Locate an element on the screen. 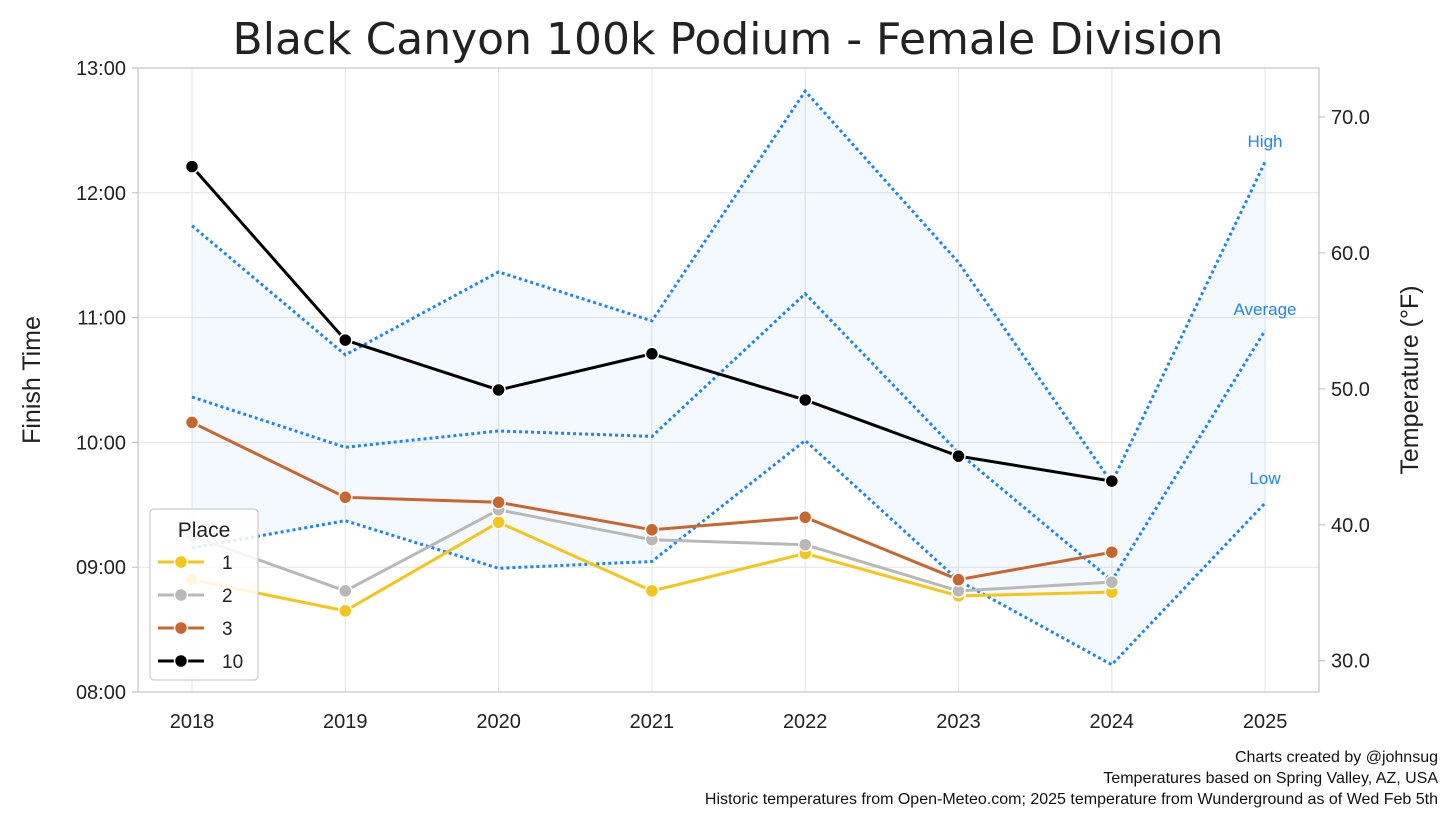 This screenshot has height=826, width=1456. x-tick-label: 2025 is located at coordinates (1265, 722).